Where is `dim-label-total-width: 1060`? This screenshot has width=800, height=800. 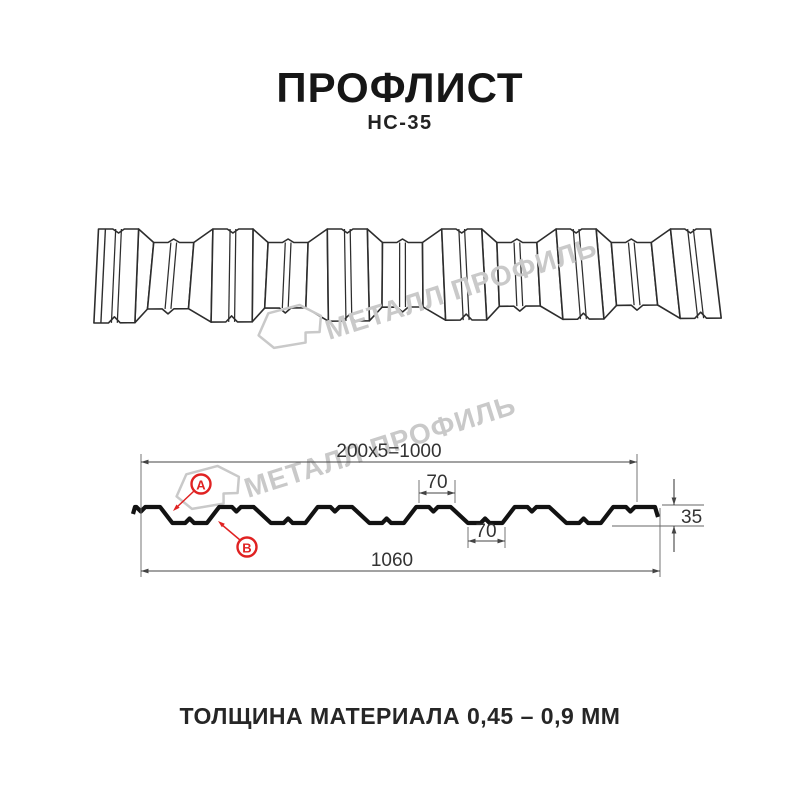 dim-label-total-width: 1060 is located at coordinates (392, 560).